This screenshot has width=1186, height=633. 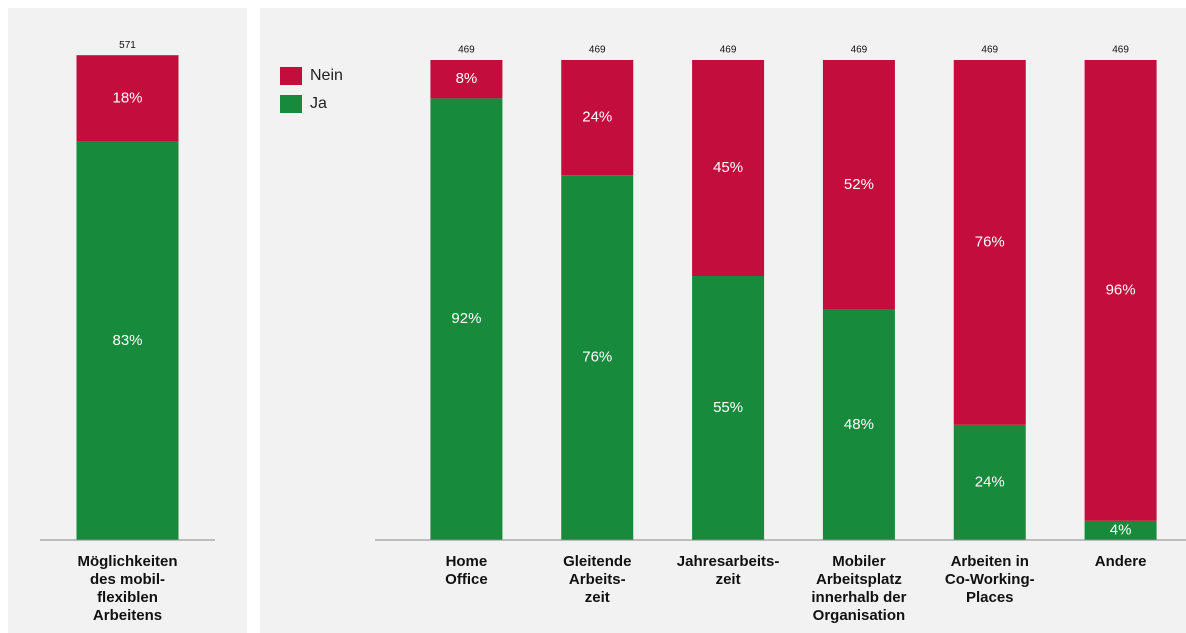 What do you see at coordinates (990, 597) in the screenshot?
I see `category-line: Places` at bounding box center [990, 597].